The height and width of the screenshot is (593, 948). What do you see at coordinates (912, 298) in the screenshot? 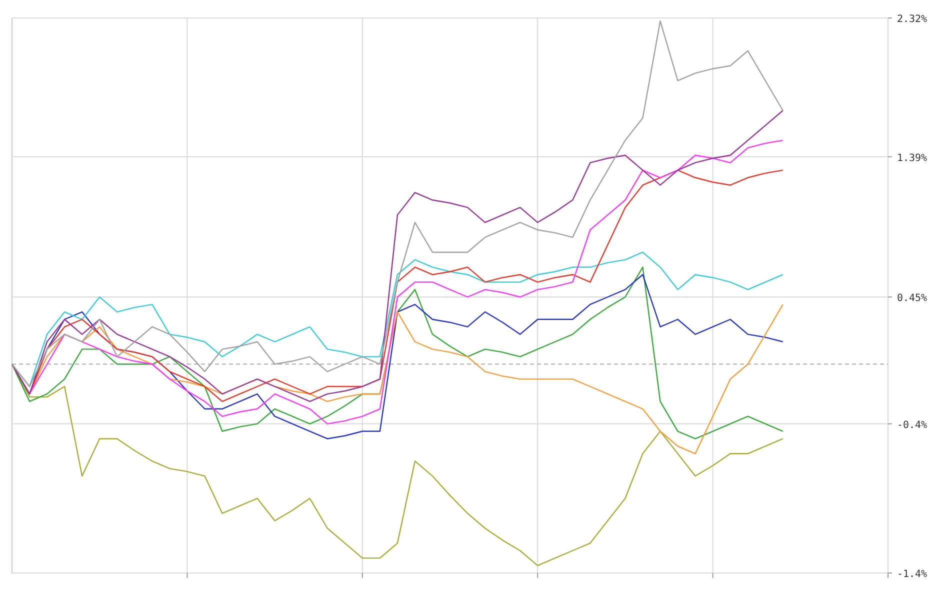
I see `y-tick-label: 0.45%` at bounding box center [912, 298].